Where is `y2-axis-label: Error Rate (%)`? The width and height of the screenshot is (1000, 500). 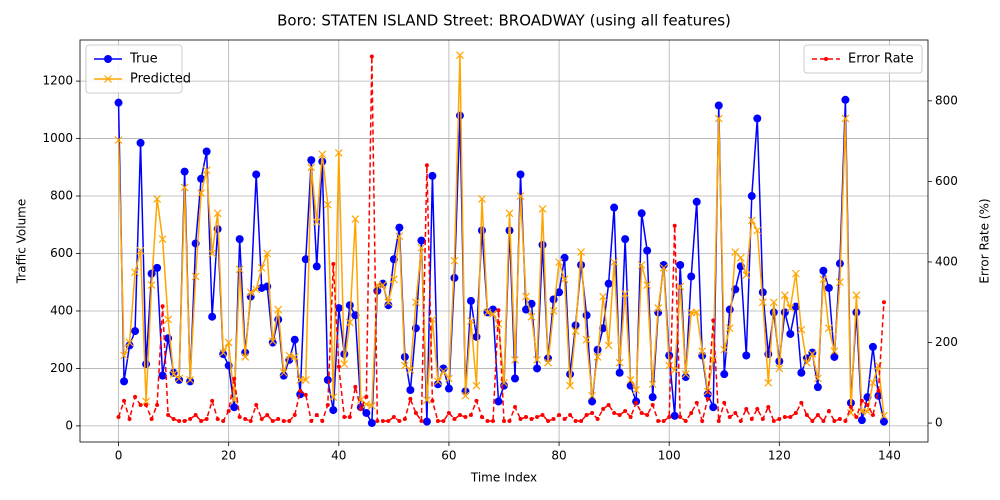
y2-axis-label: Error Rate (%) is located at coordinates (985, 240).